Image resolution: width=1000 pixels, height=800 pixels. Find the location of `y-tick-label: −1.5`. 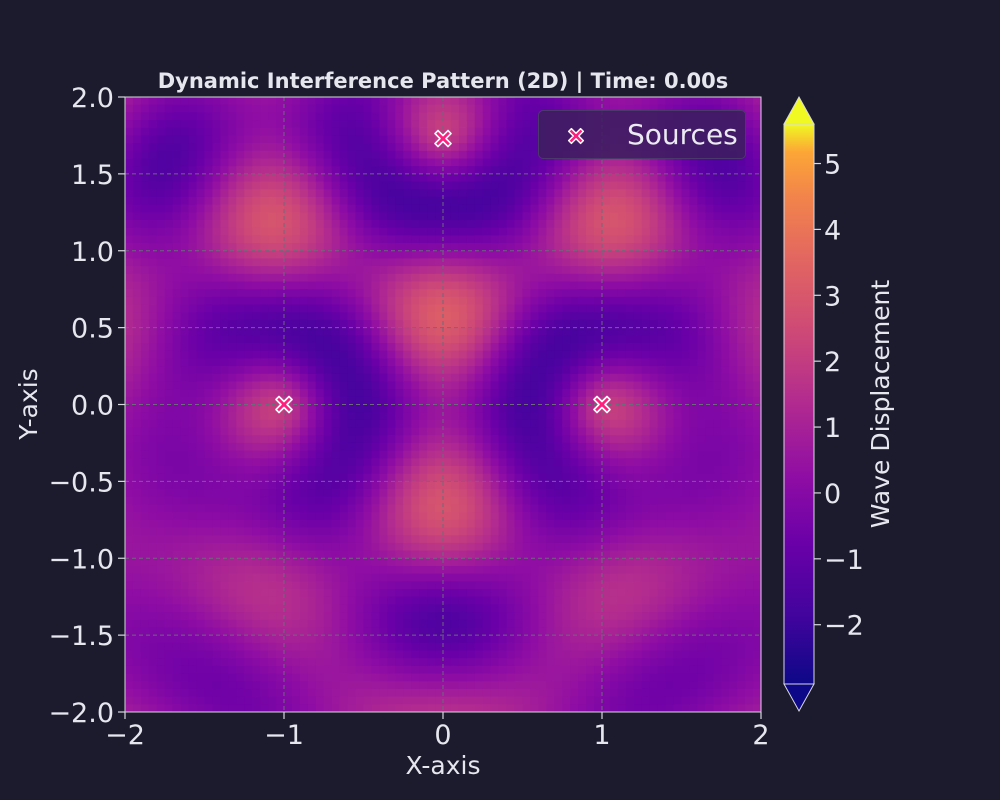

y-tick-label: −1.5 is located at coordinates (81, 636).